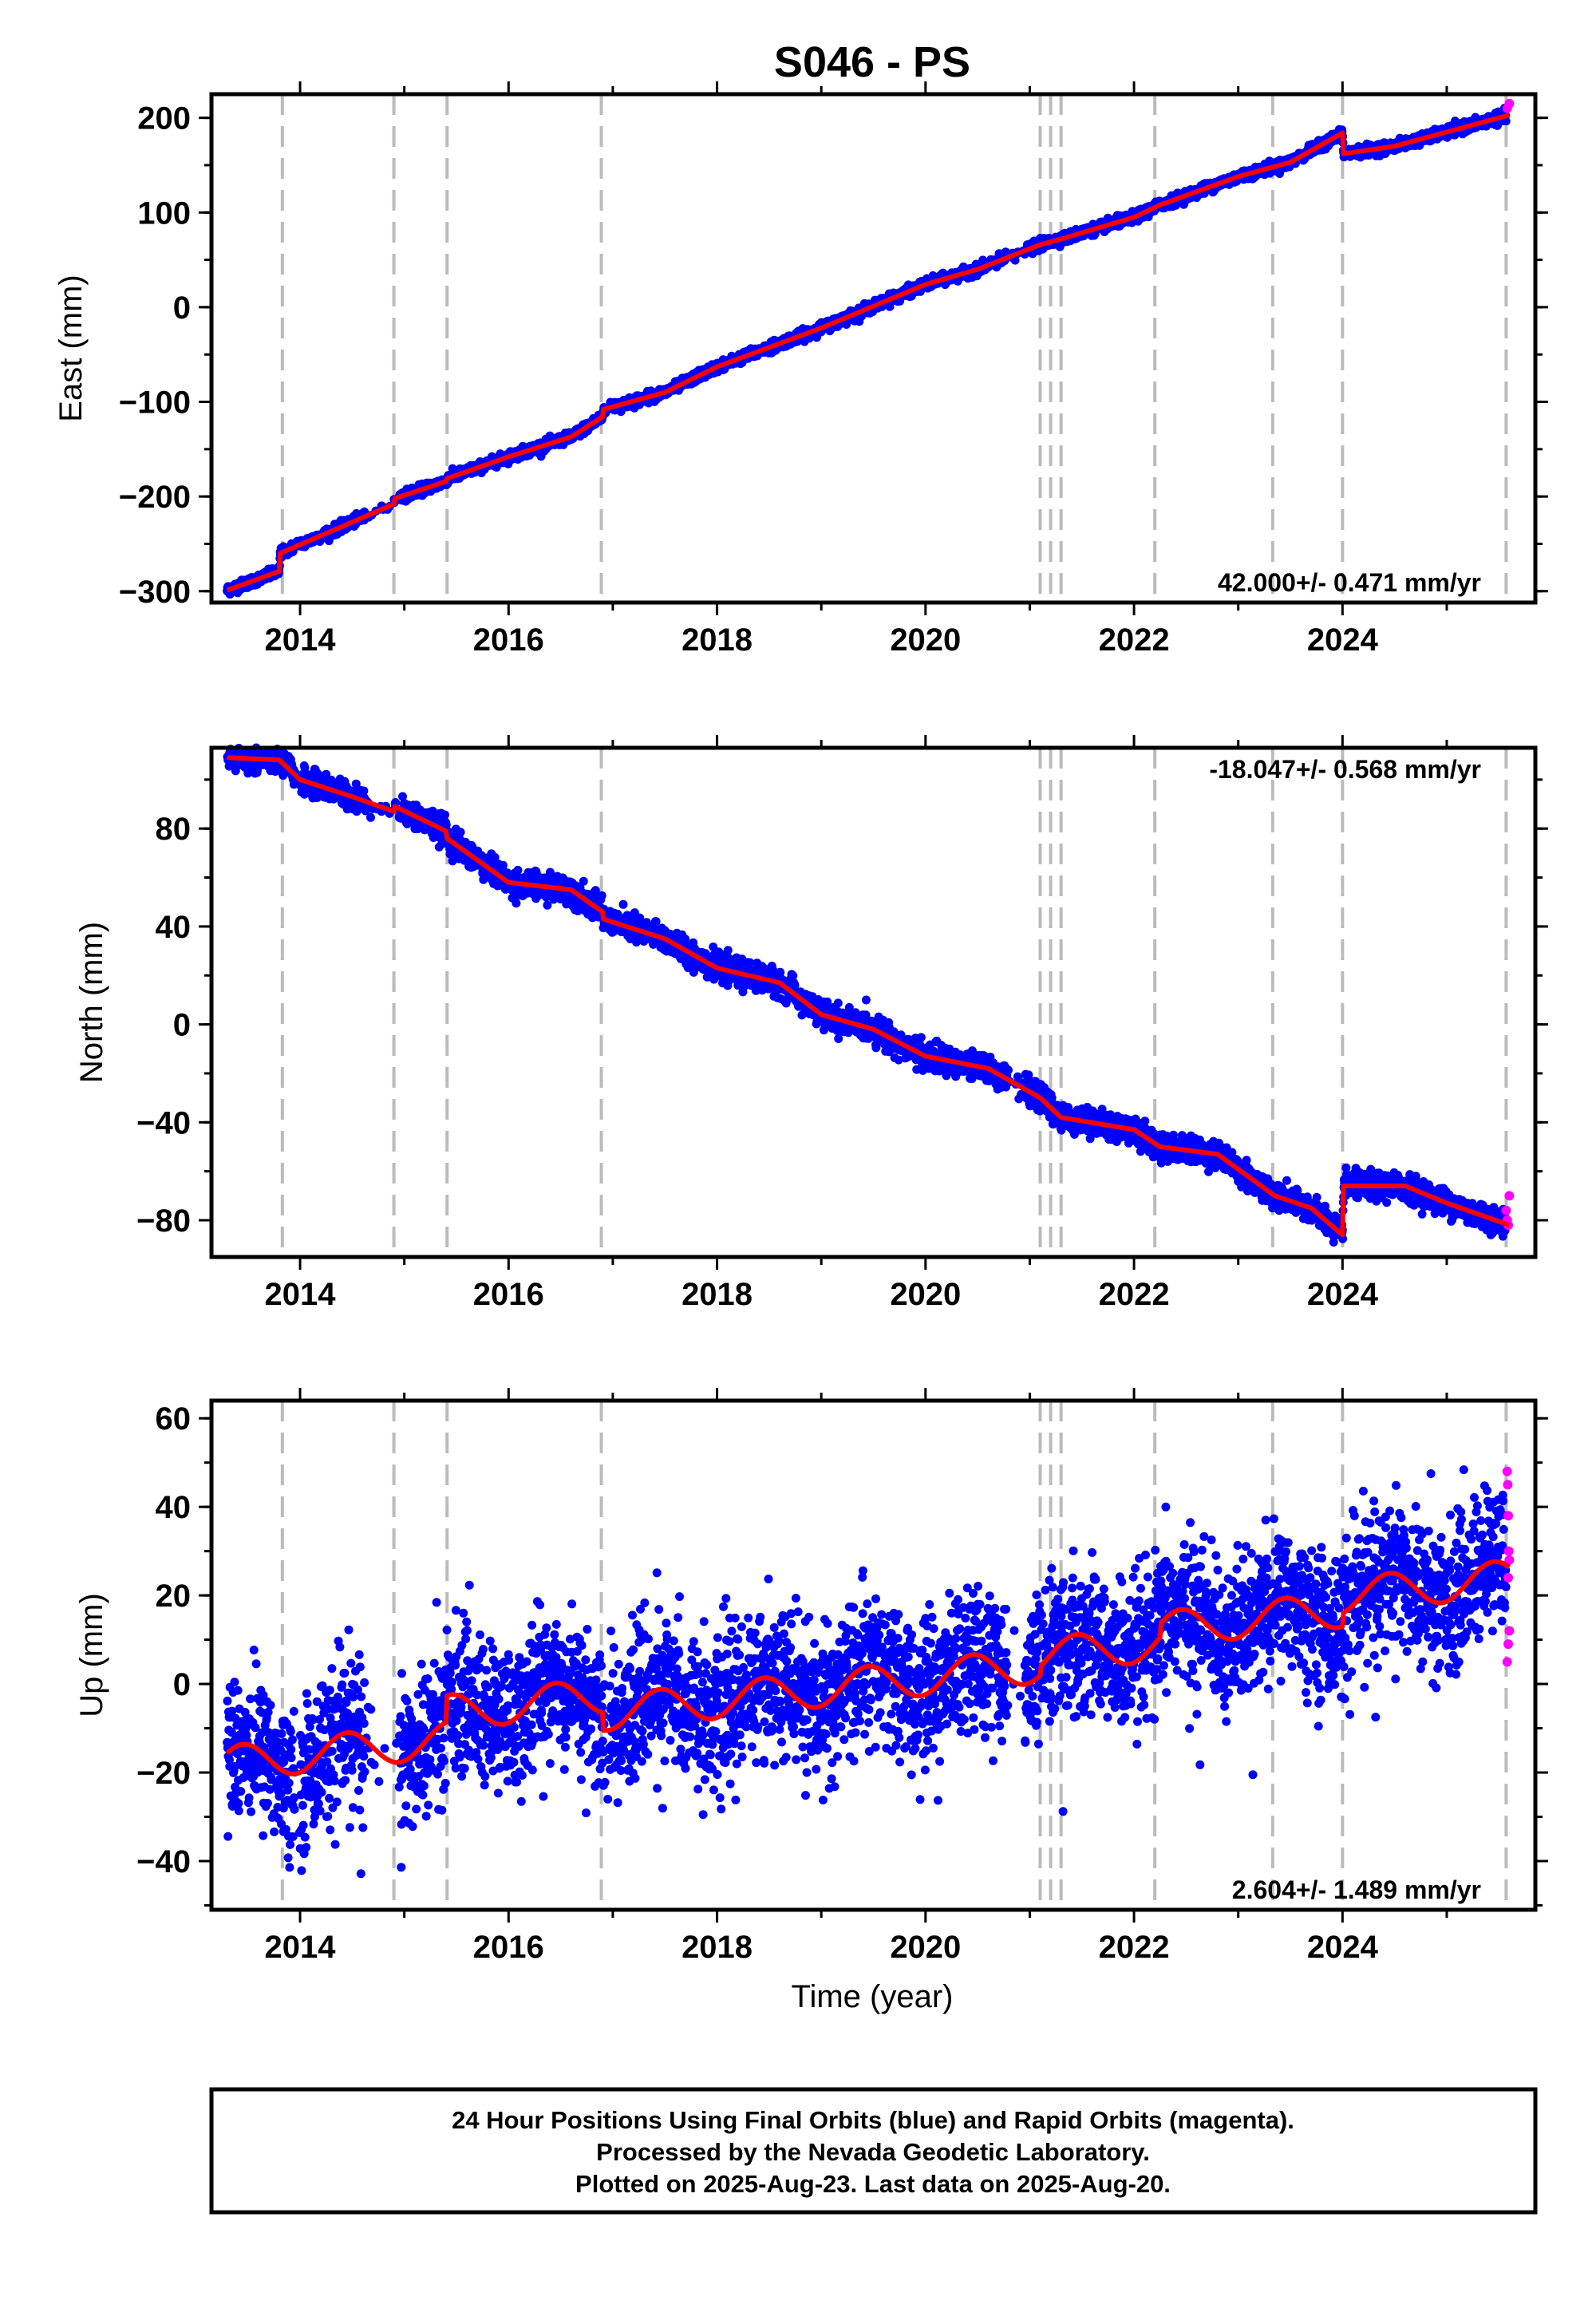  Describe the element at coordinates (164, 213) in the screenshot. I see `east-y-tick-label: 100` at that location.